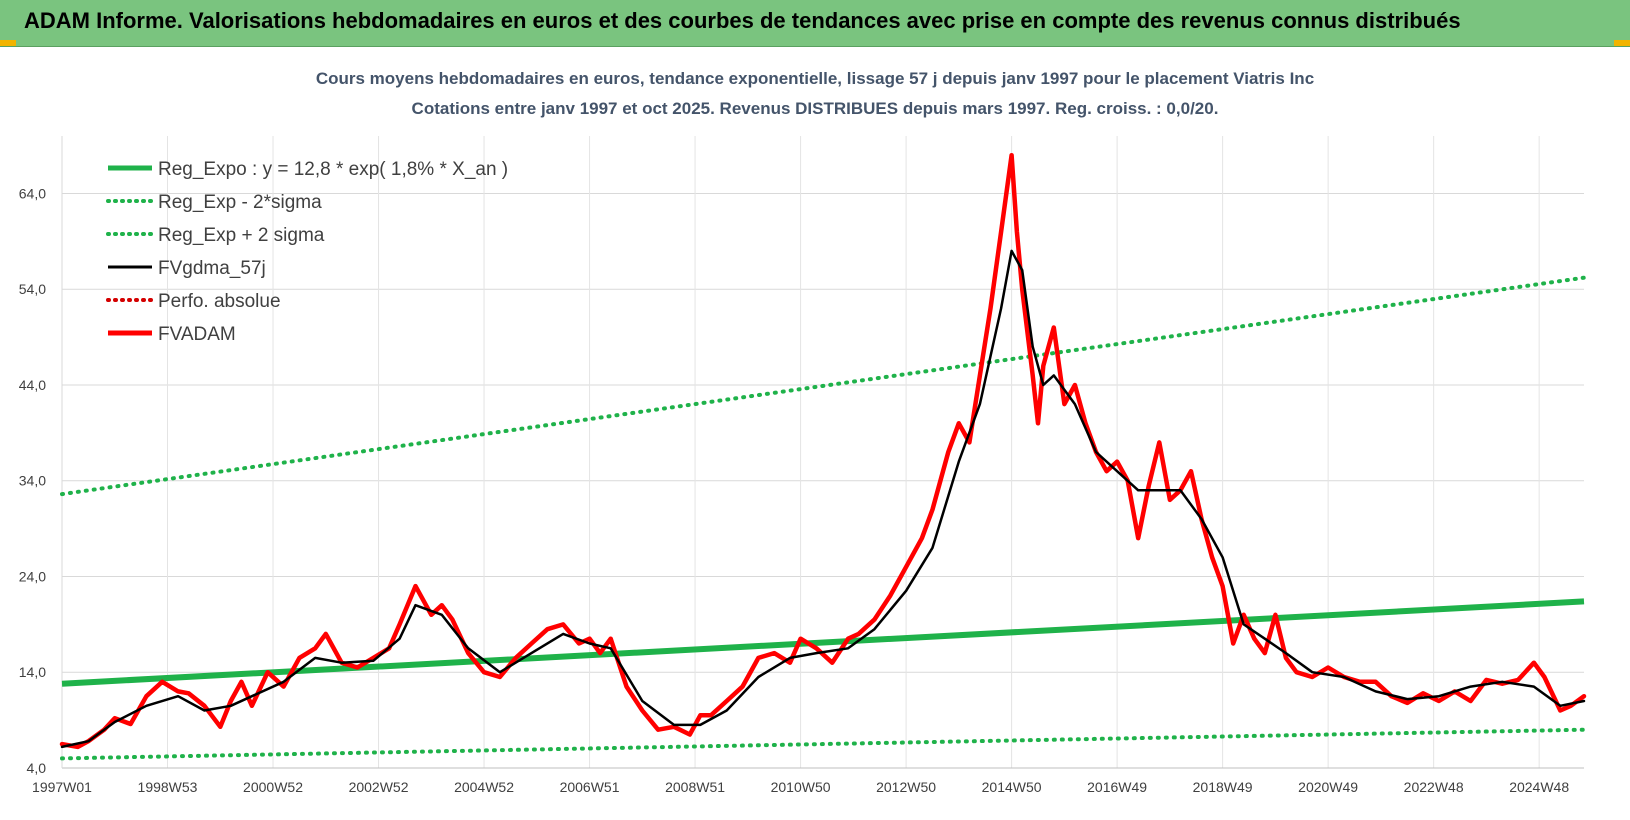 The height and width of the screenshot is (820, 1630). Describe the element at coordinates (484, 787) in the screenshot. I see `x-tick-label: 2004W52` at that location.